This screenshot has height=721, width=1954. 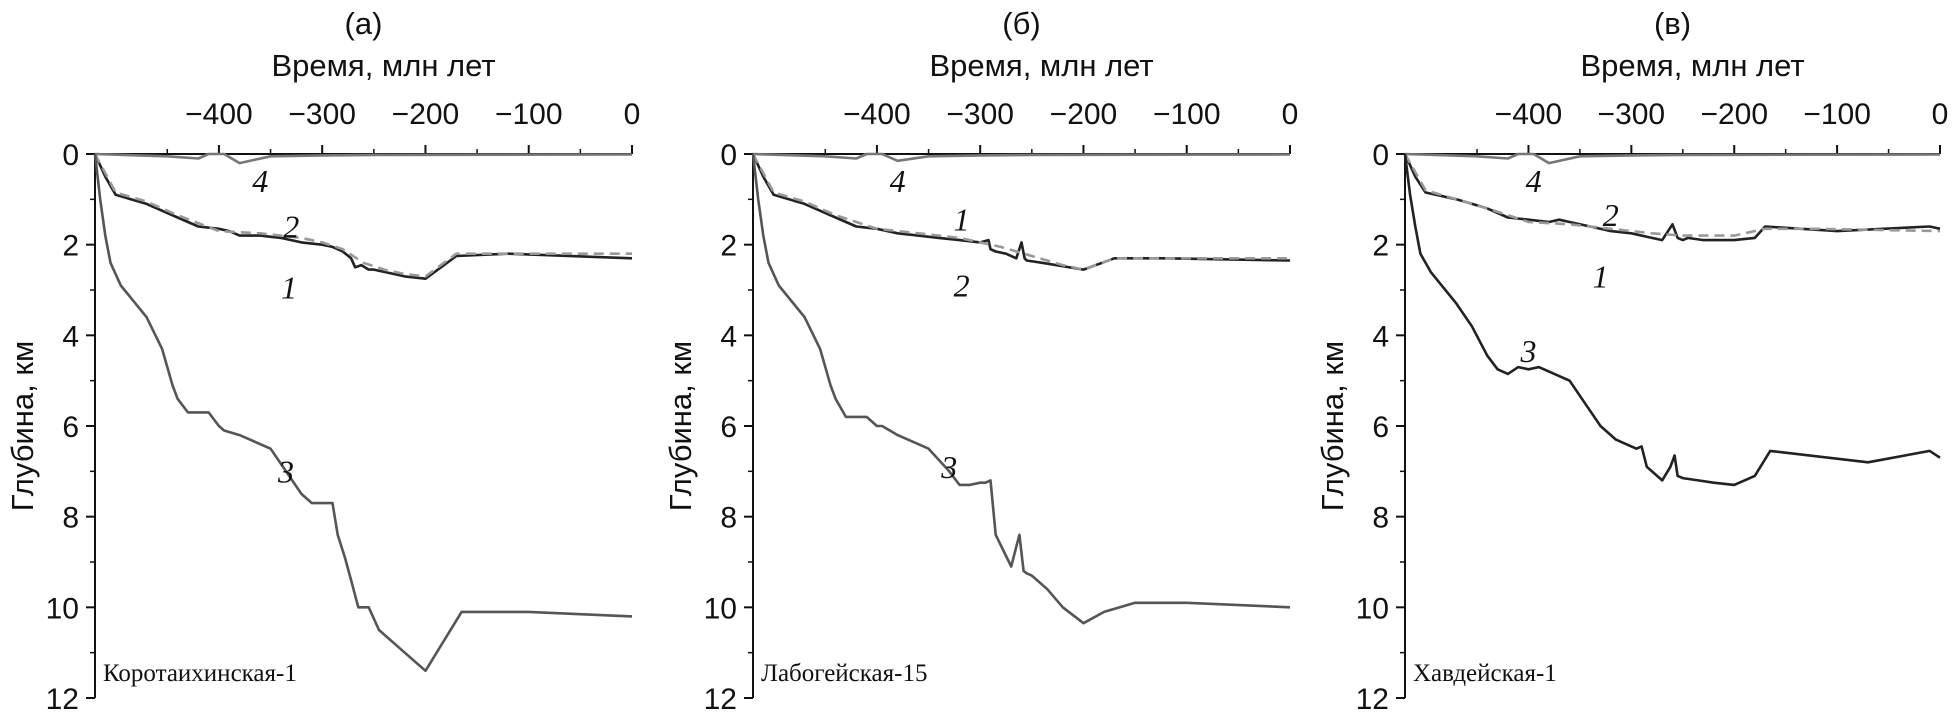 What do you see at coordinates (200, 673) in the screenshot?
I see `well-name-label: Коротаихинская-1` at bounding box center [200, 673].